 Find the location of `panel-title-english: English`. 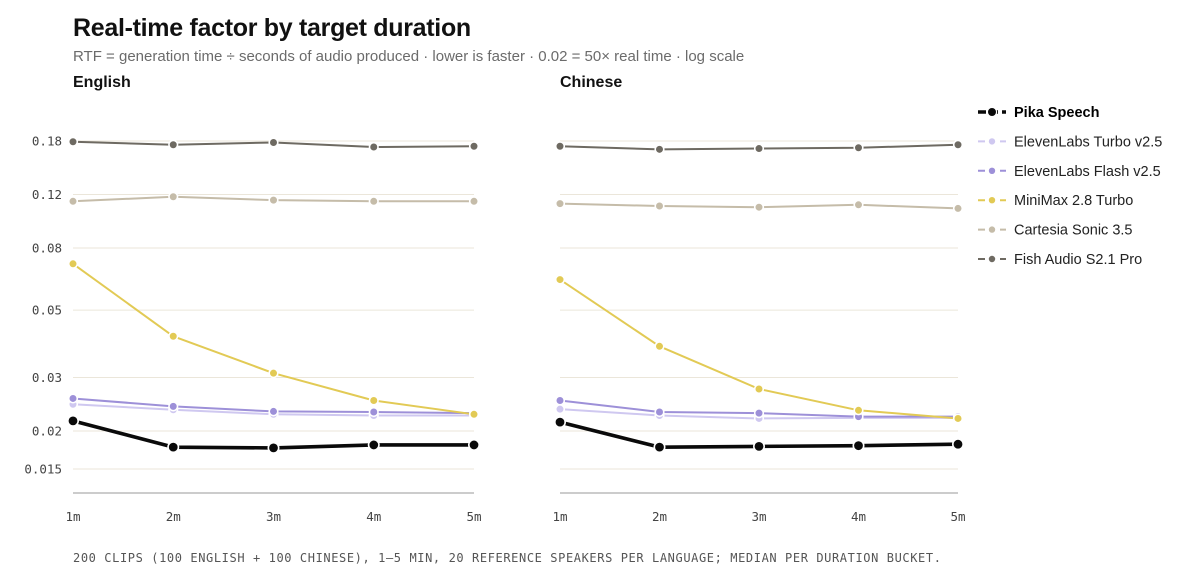

panel-title-english: English is located at coordinates (102, 82).